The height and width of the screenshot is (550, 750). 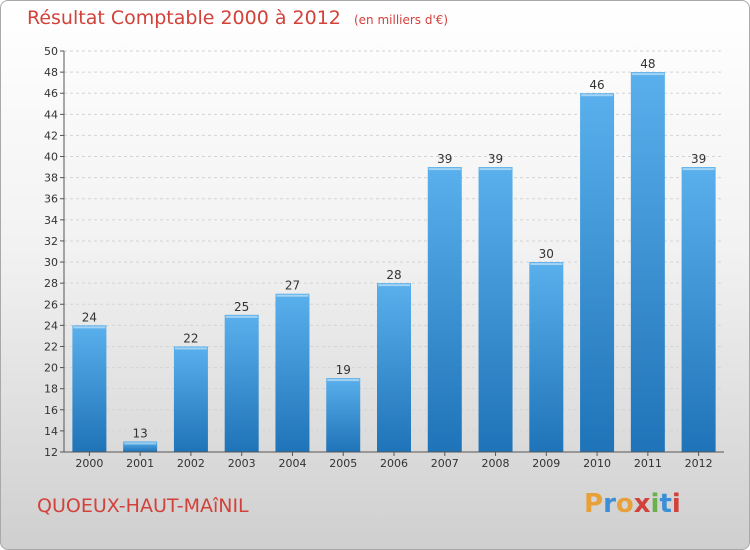 What do you see at coordinates (51, 262) in the screenshot?
I see `y-tick-label: 30` at bounding box center [51, 262].